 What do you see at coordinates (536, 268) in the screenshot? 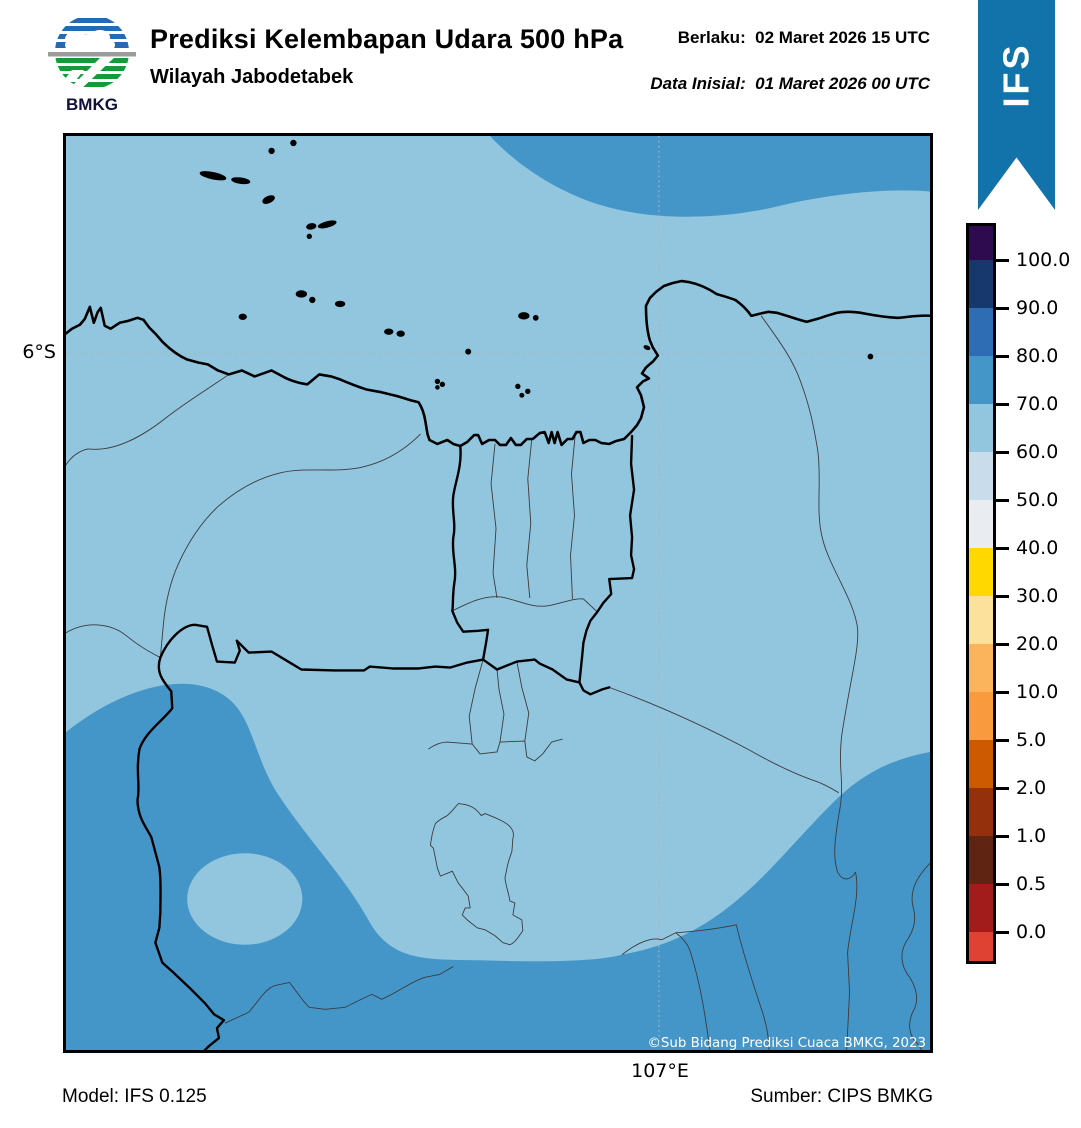
I see `islands` at bounding box center [536, 268].